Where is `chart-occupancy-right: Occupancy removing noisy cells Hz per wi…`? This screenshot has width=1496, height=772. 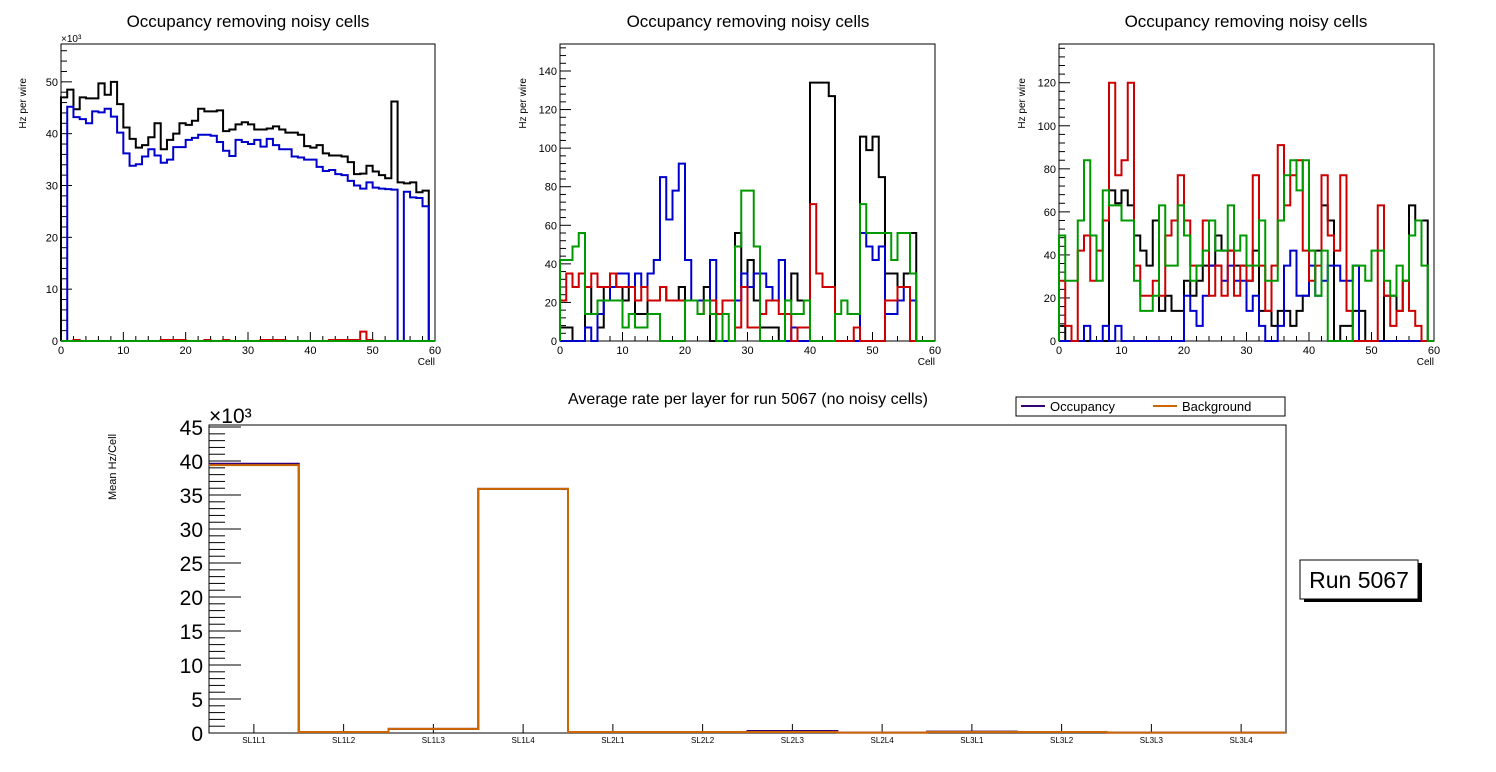 chart-occupancy-right: Occupancy removing noisy cells Hz per wi… is located at coordinates (1228, 190).